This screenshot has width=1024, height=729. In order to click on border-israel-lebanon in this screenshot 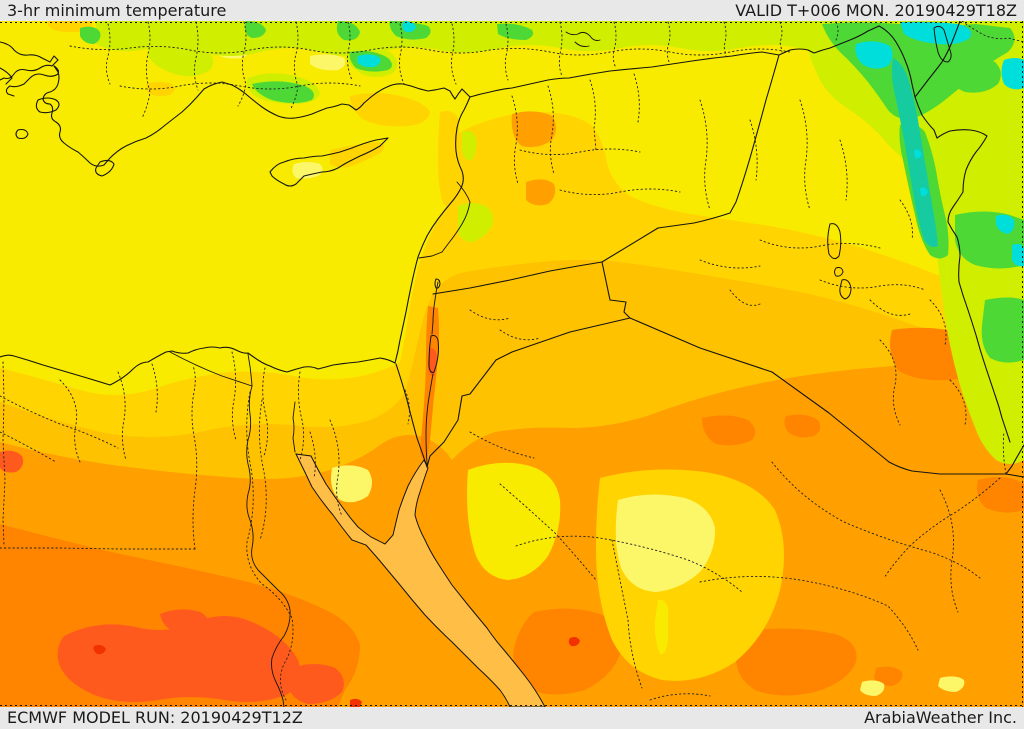, I will do `click(430, 255)`.